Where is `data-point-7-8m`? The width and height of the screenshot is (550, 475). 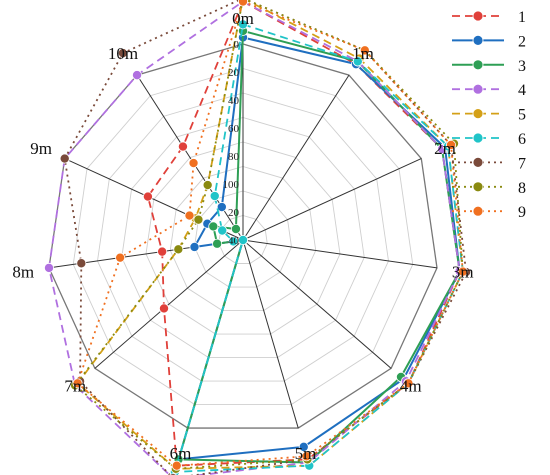 data-point-7-8m is located at coordinates (81, 263).